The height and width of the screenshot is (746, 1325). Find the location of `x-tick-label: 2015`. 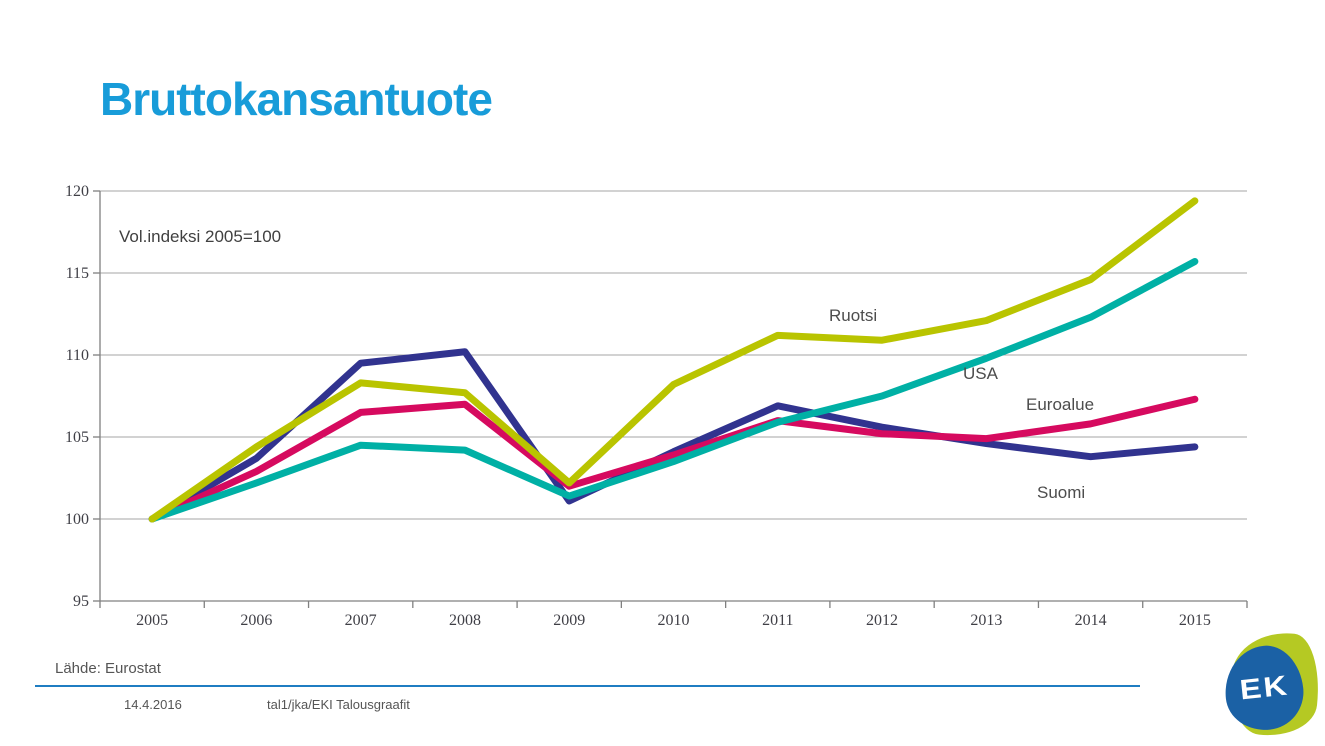

x-tick-label: 2015 is located at coordinates (1195, 620).